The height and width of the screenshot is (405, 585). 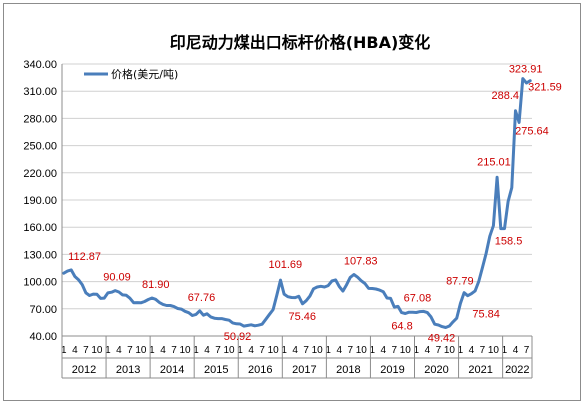 I want to click on data-label: 321.59, so click(x=545, y=88).